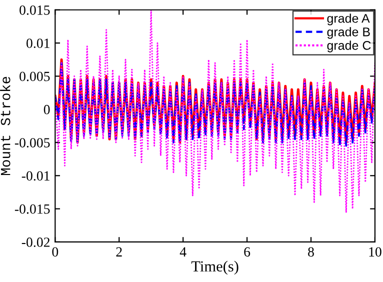 The image size is (383, 282). I want to click on y-tick-label: -0.01, so click(36, 176).